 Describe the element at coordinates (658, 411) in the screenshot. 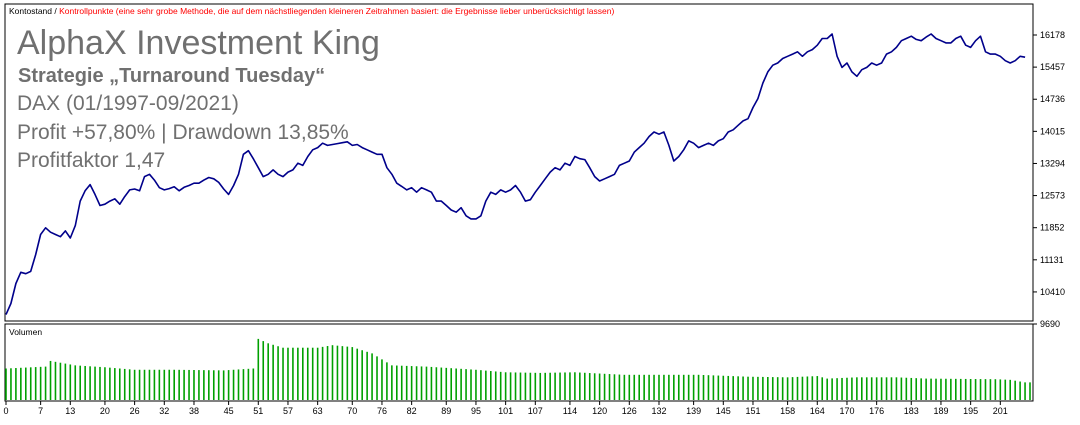

I see `x-tick-label: 132` at that location.